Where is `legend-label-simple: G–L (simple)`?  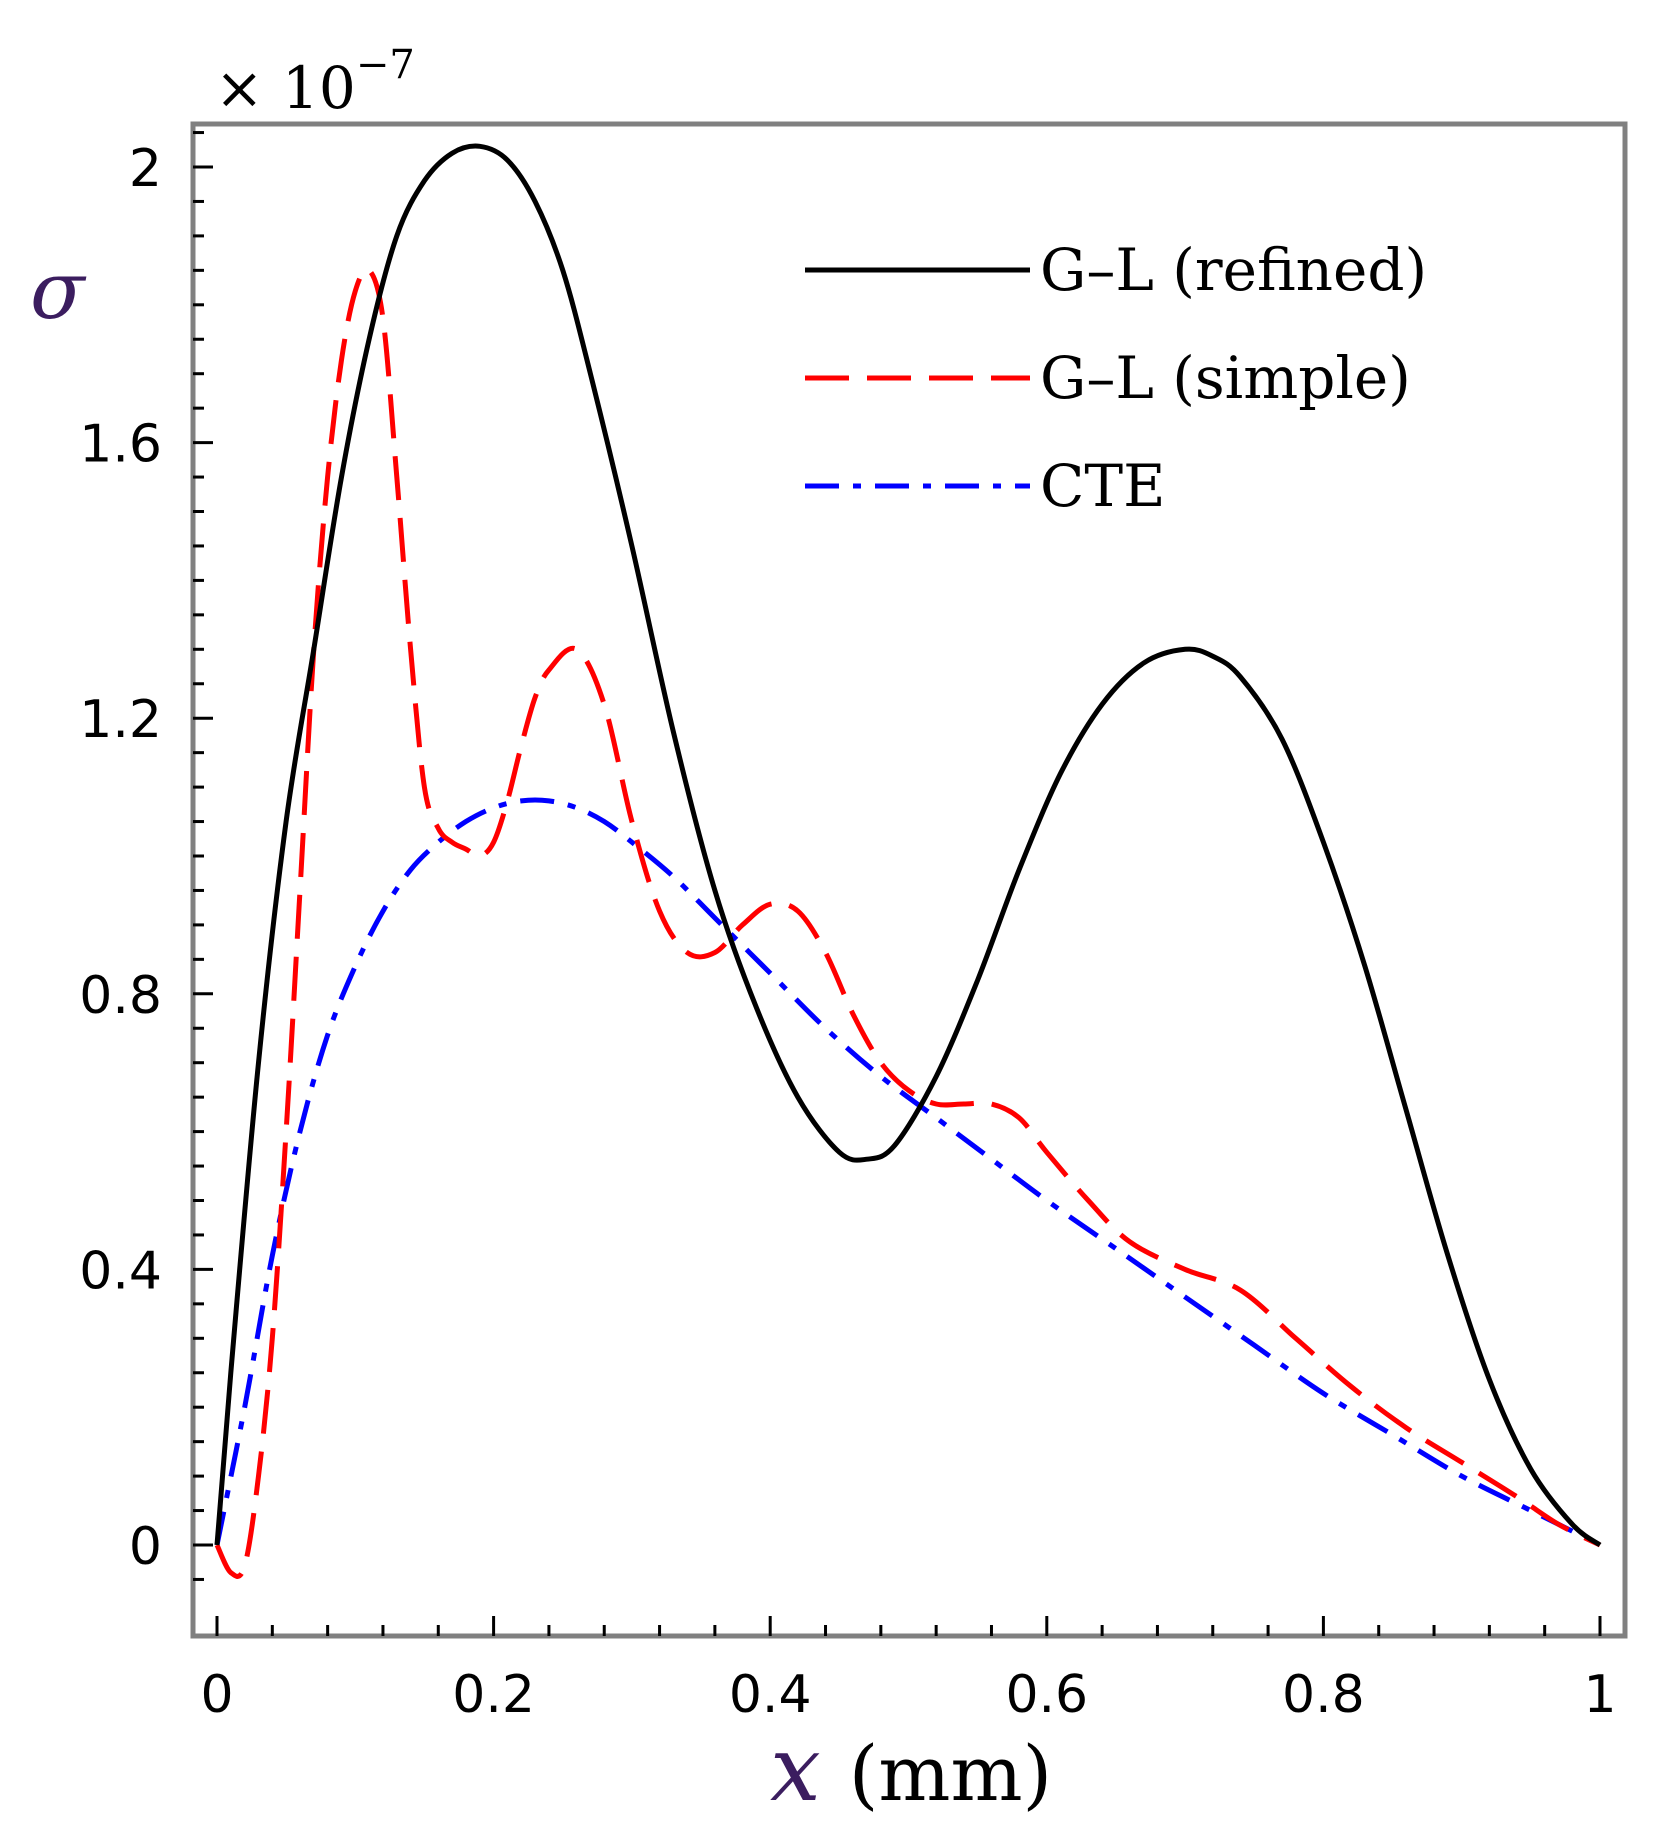 legend-label-simple: G–L (simple) is located at coordinates (1225, 378).